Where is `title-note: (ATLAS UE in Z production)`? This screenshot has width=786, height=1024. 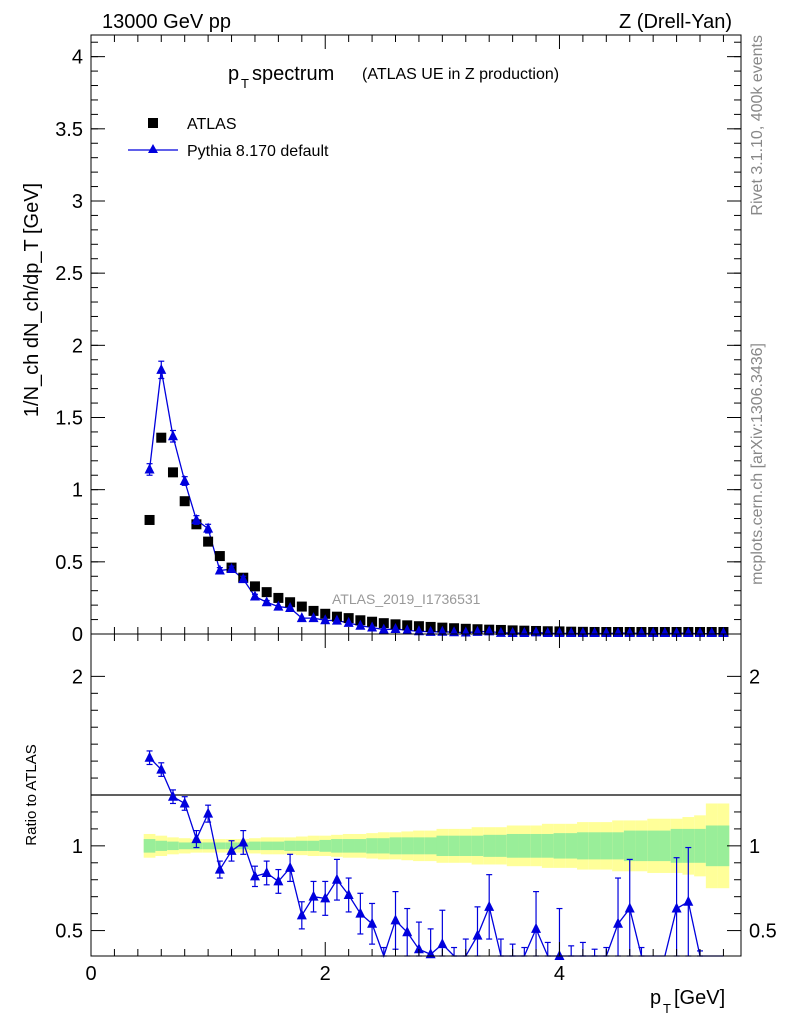 title-note: (ATLAS UE in Z production) is located at coordinates (460, 74).